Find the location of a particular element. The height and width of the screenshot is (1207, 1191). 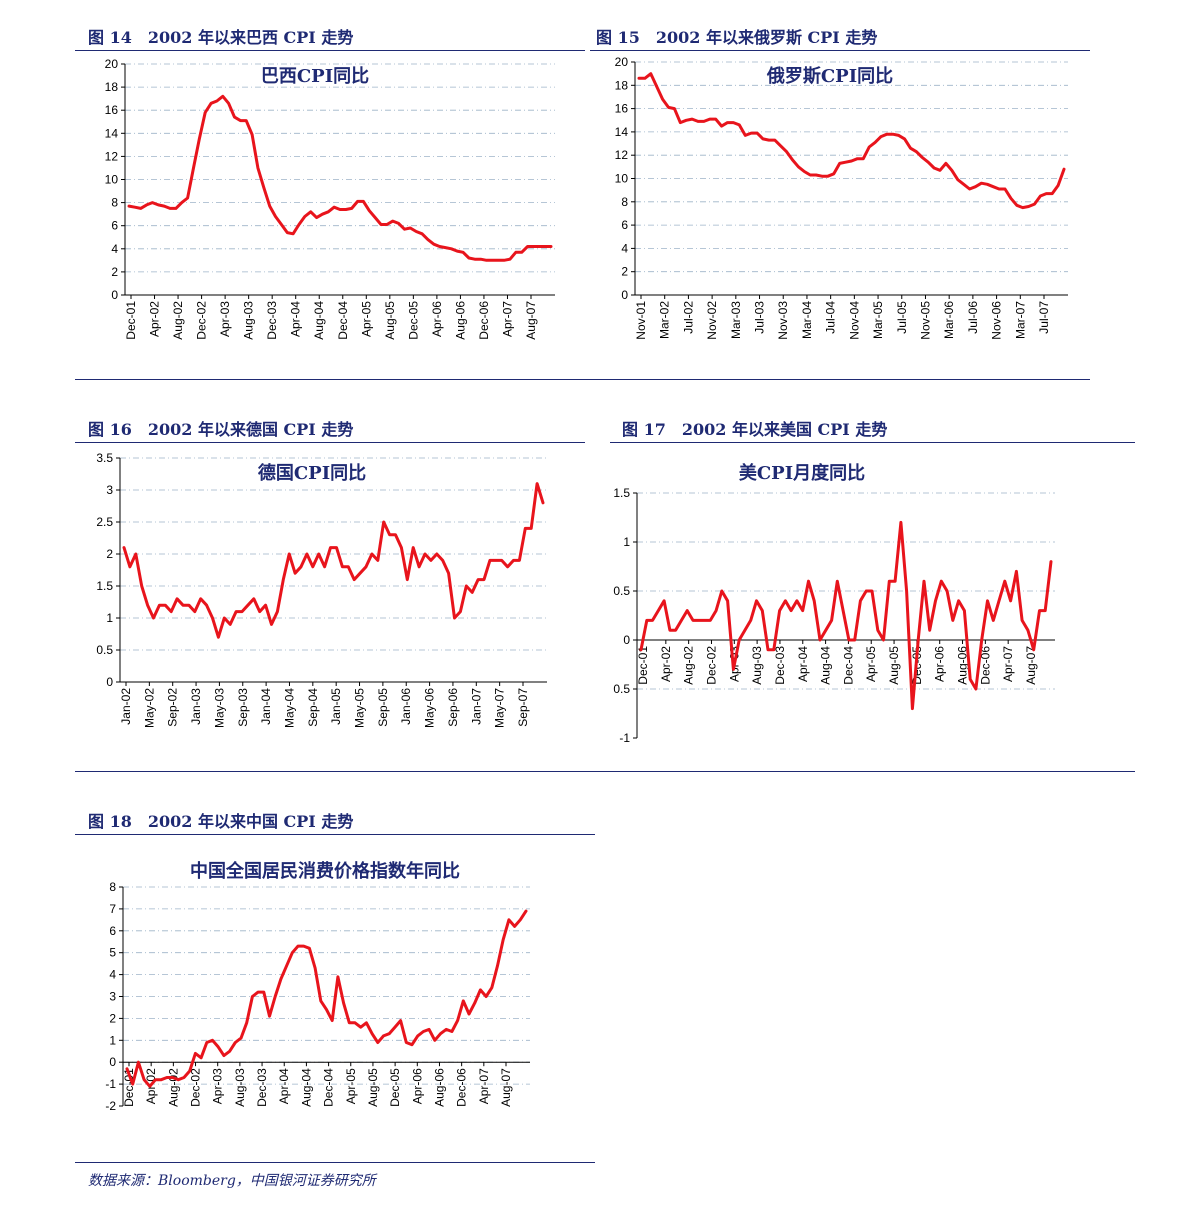

x-tick-label: Aug-07 is located at coordinates (506, 1087).